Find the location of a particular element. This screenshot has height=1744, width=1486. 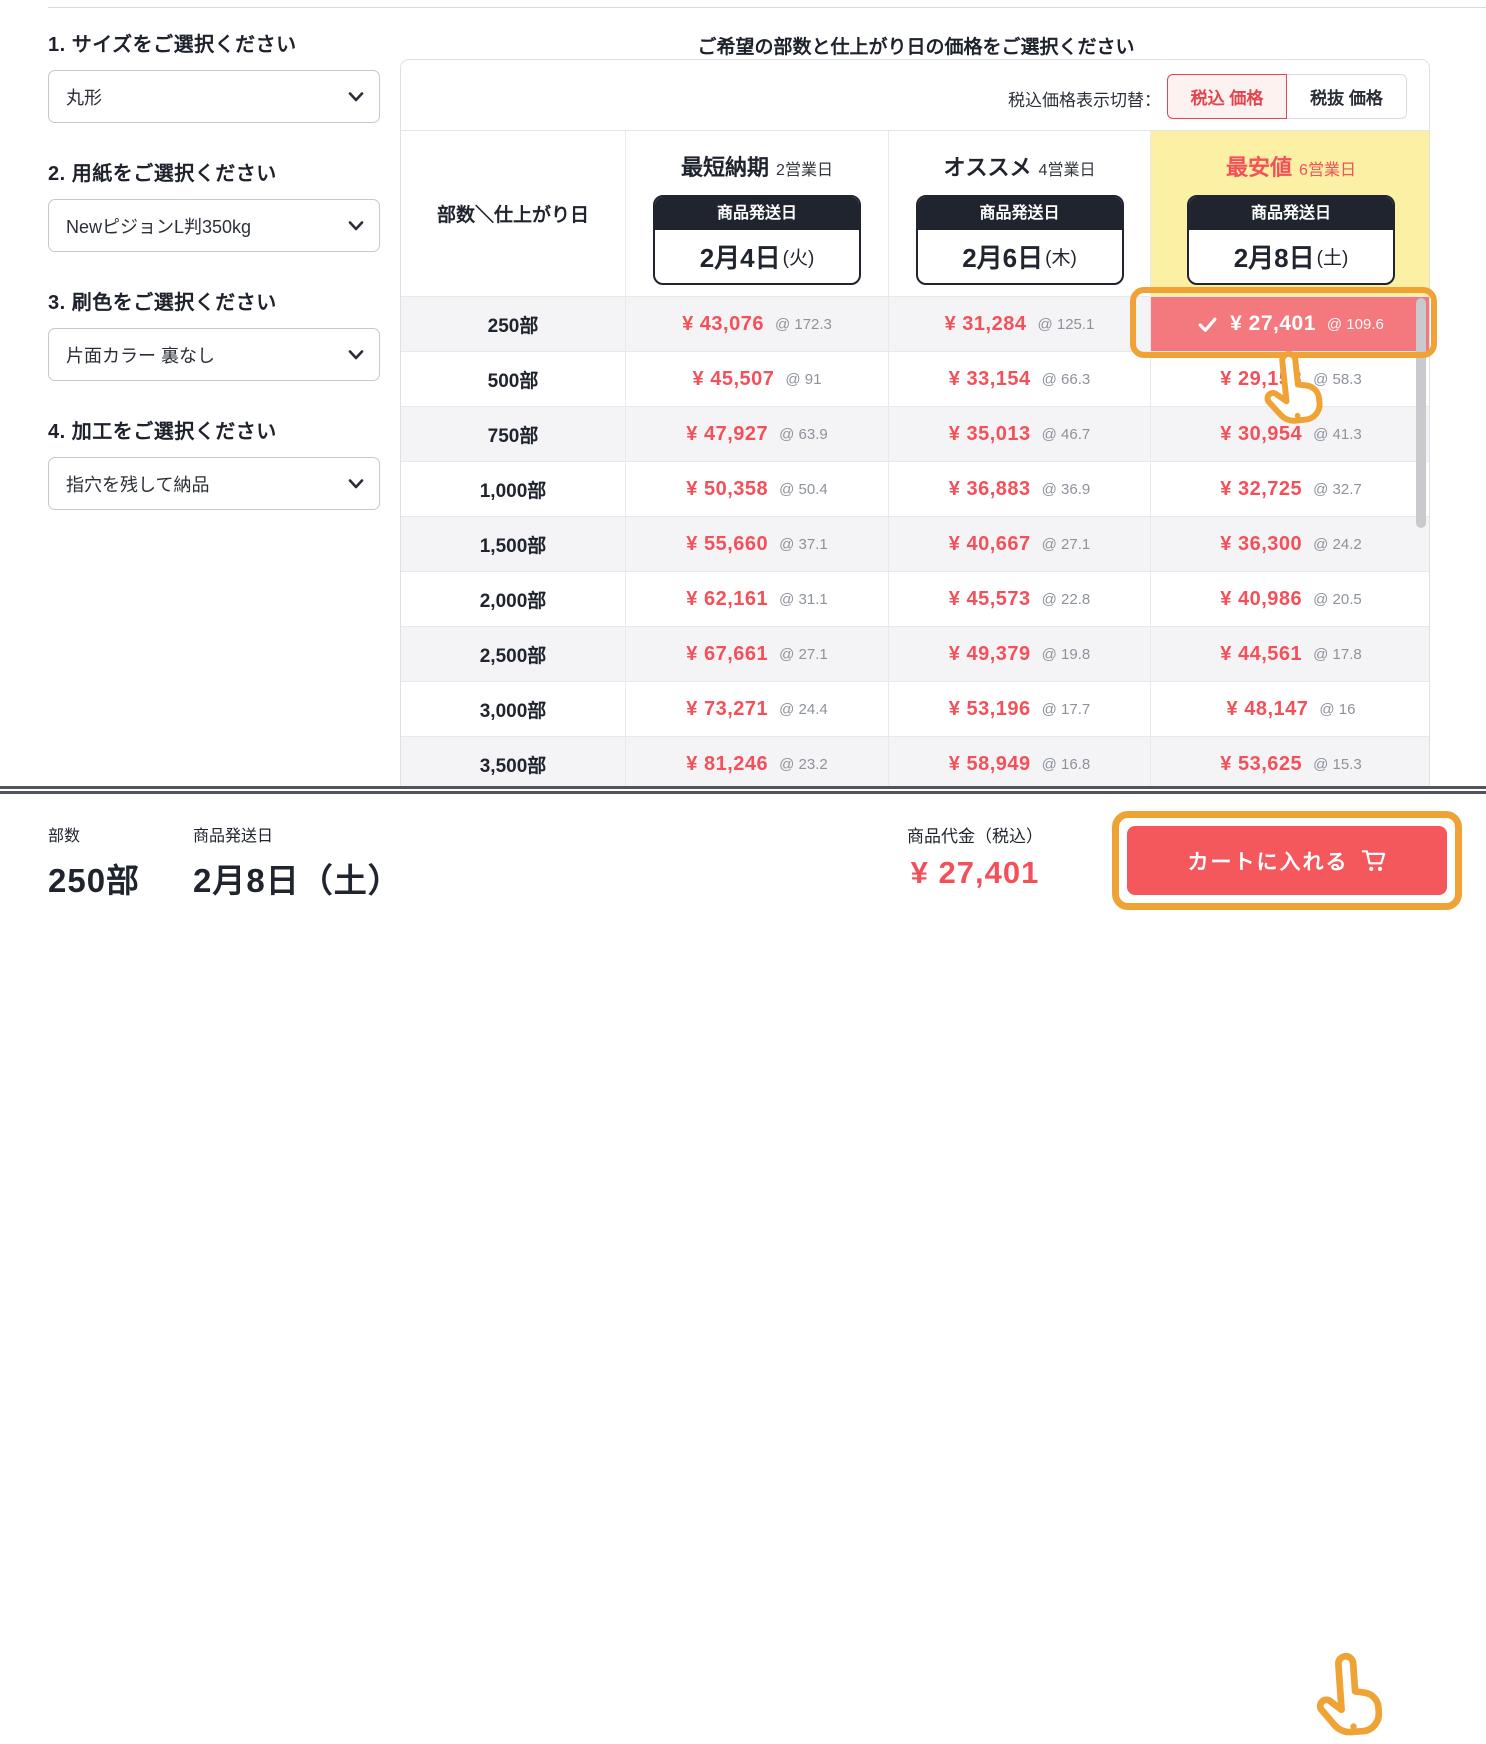

price-cell-recommended: ¥ 40,667 @ 27.1 is located at coordinates (1020, 544).